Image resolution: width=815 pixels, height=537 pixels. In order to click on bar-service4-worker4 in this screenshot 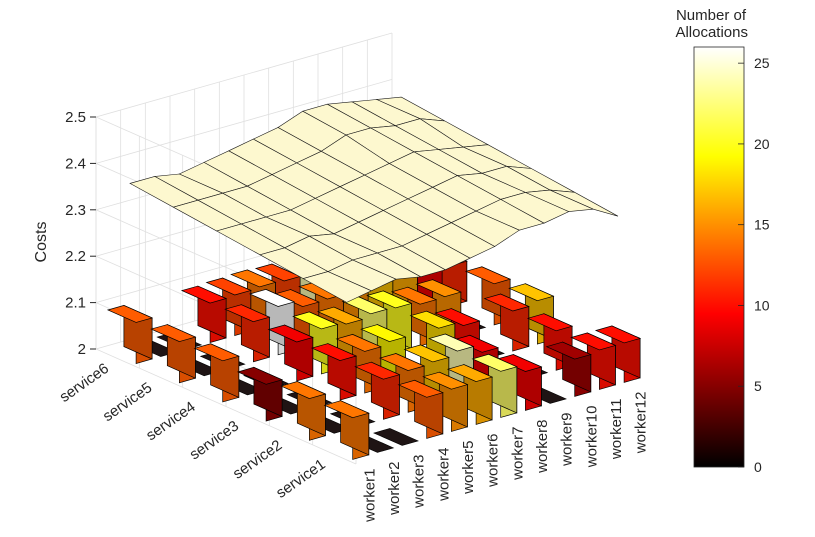, I will do `click(290, 353)`.